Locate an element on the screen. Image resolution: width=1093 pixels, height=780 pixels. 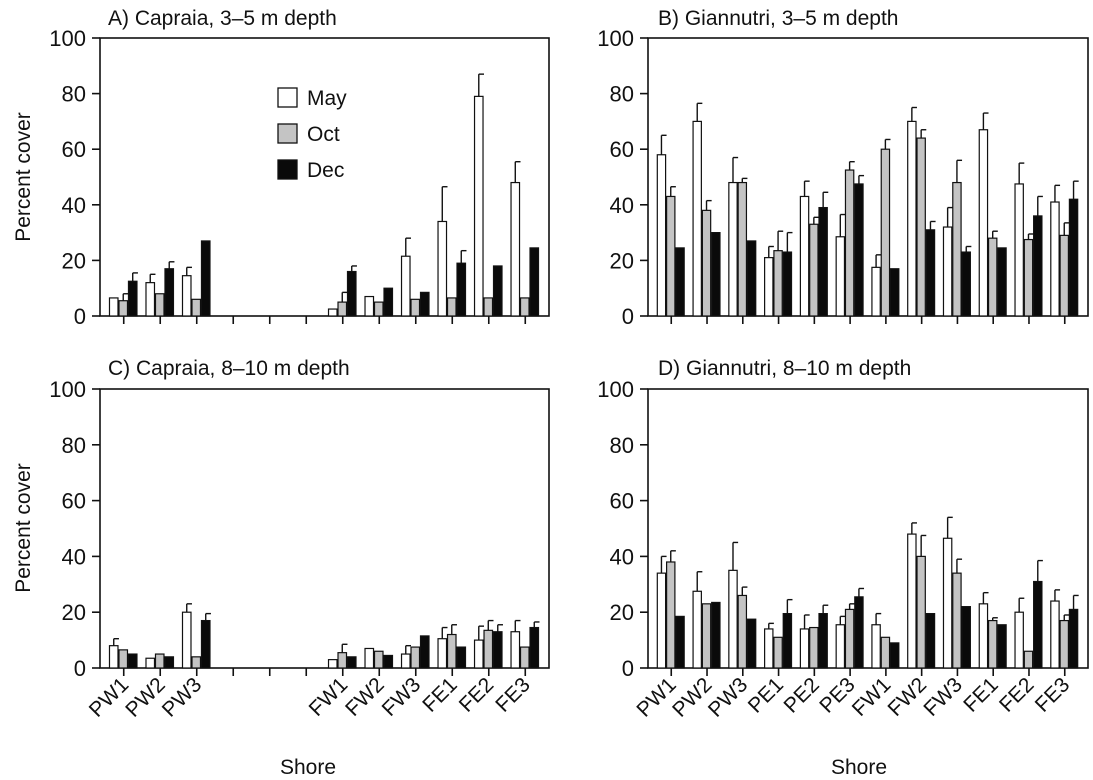
panel-a-bar-PW3-dec is located at coordinates (205, 278).